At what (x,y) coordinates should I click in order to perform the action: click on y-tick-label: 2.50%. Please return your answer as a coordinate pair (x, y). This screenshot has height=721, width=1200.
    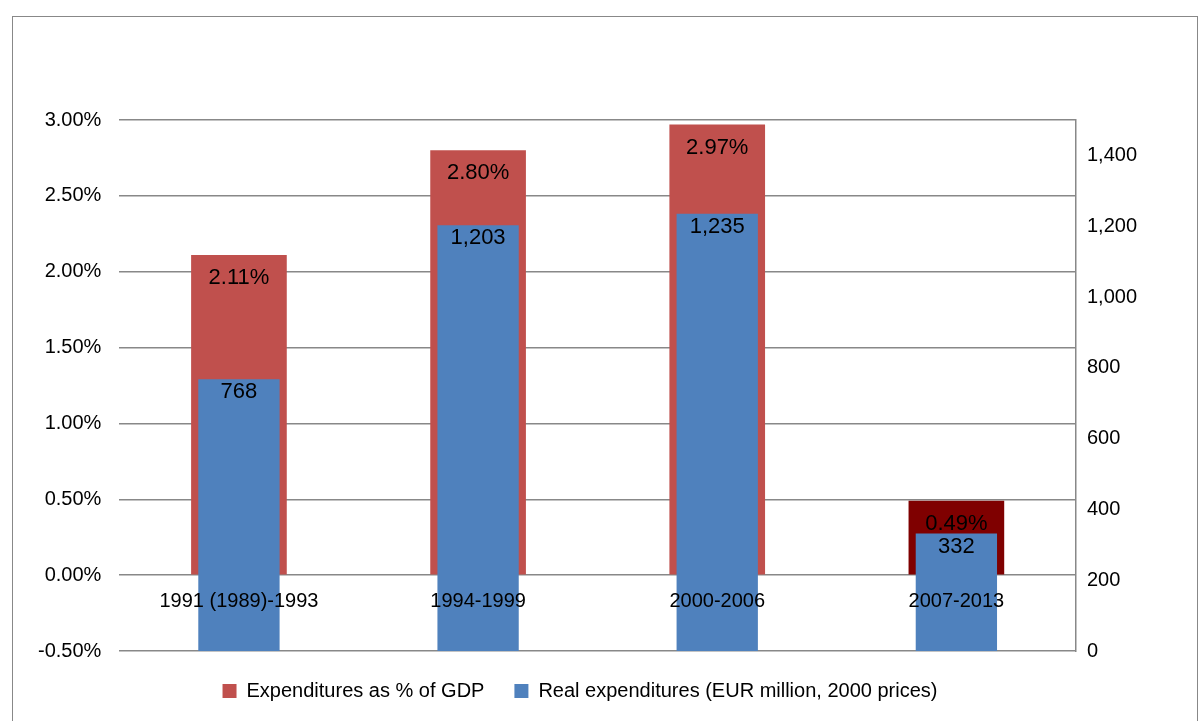
    Looking at the image, I should click on (73, 194).